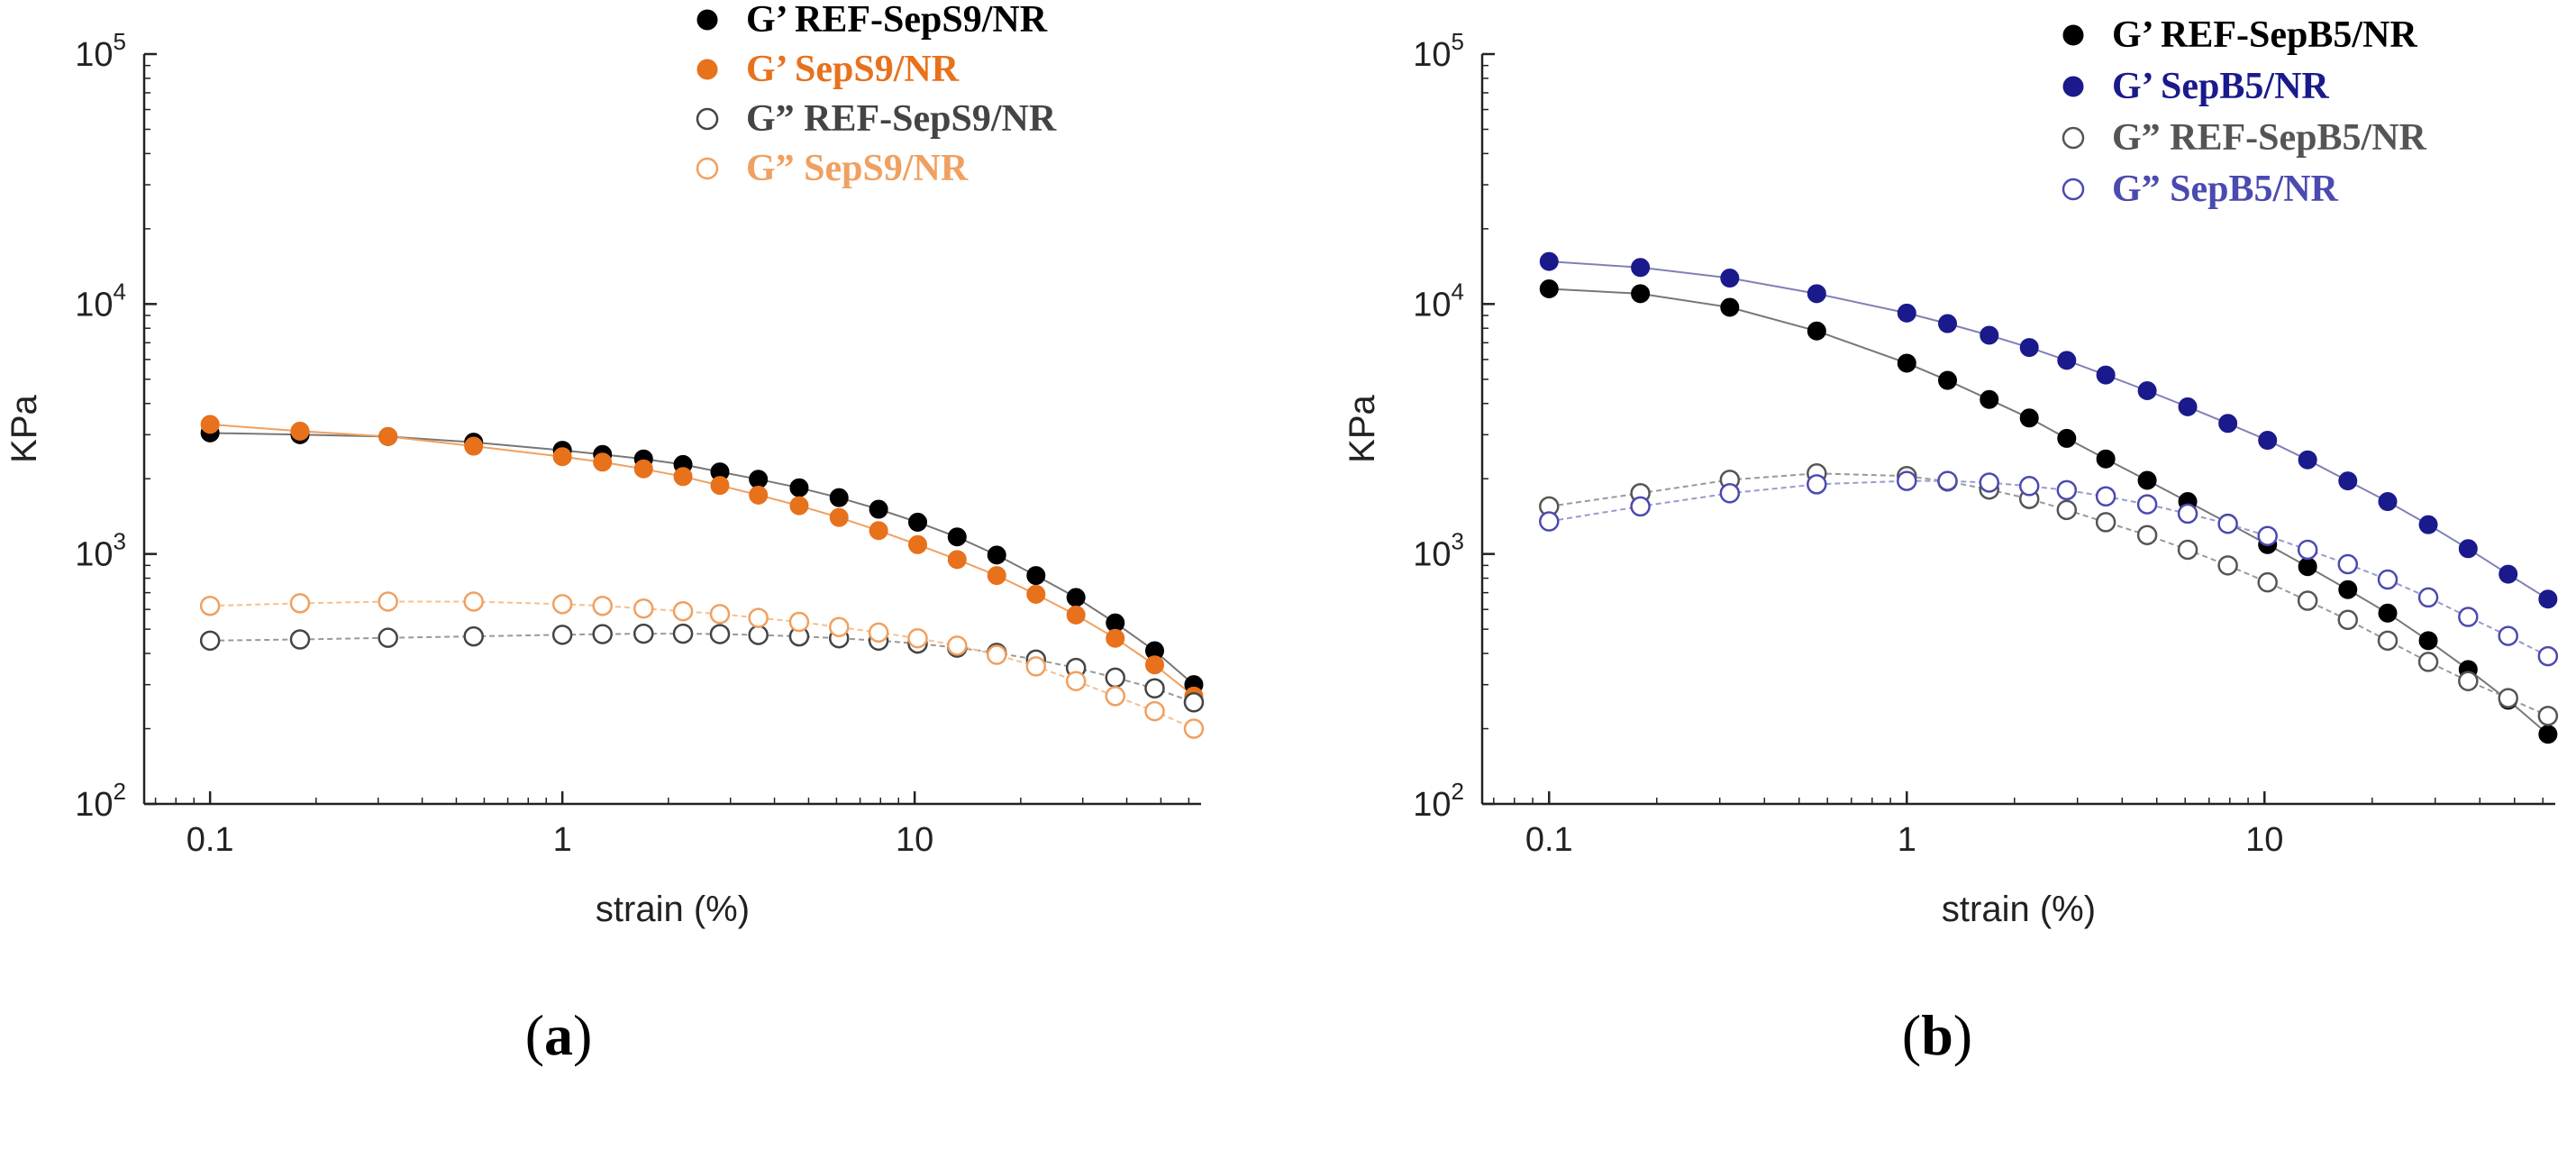 The image size is (2576, 1150). I want to click on legend-label: REF-SepS9/NR, so click(930, 119).